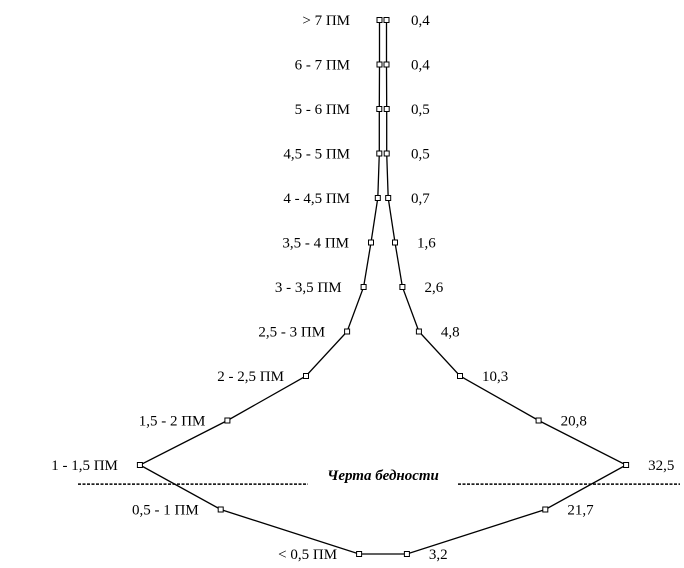  Describe the element at coordinates (420, 155) in the screenshot. I see `value-label-3: 0,5` at that location.